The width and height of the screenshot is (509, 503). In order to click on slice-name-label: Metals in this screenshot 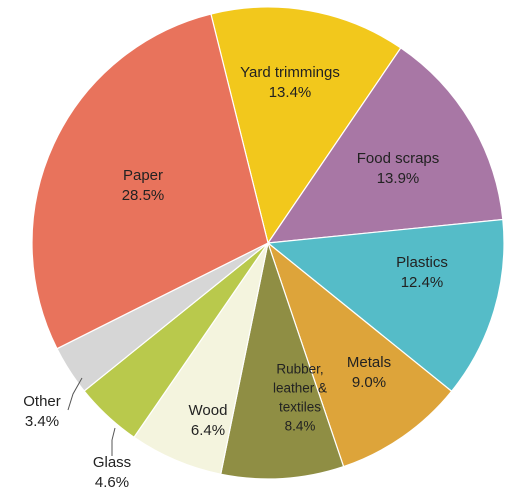, I will do `click(369, 362)`.